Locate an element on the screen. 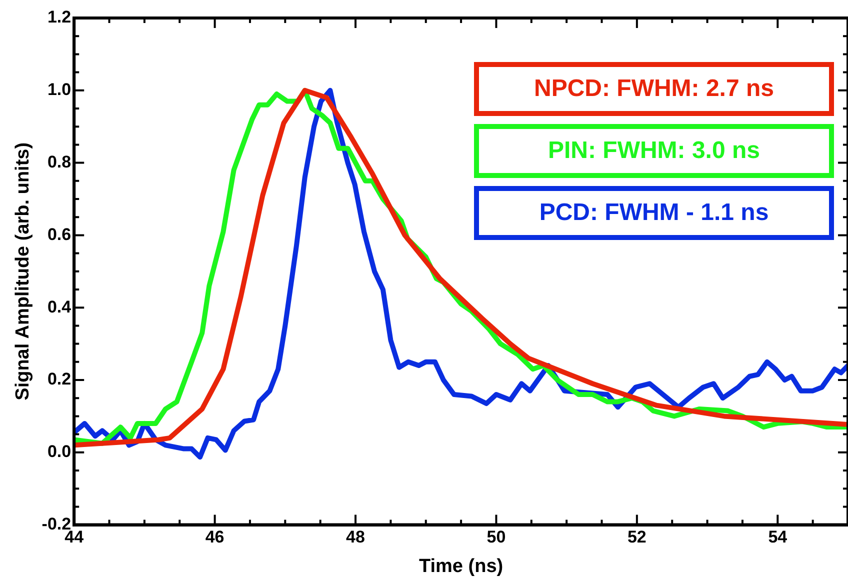  text: NPCD: FWHM: 2.7 ns is located at coordinates (654, 89).